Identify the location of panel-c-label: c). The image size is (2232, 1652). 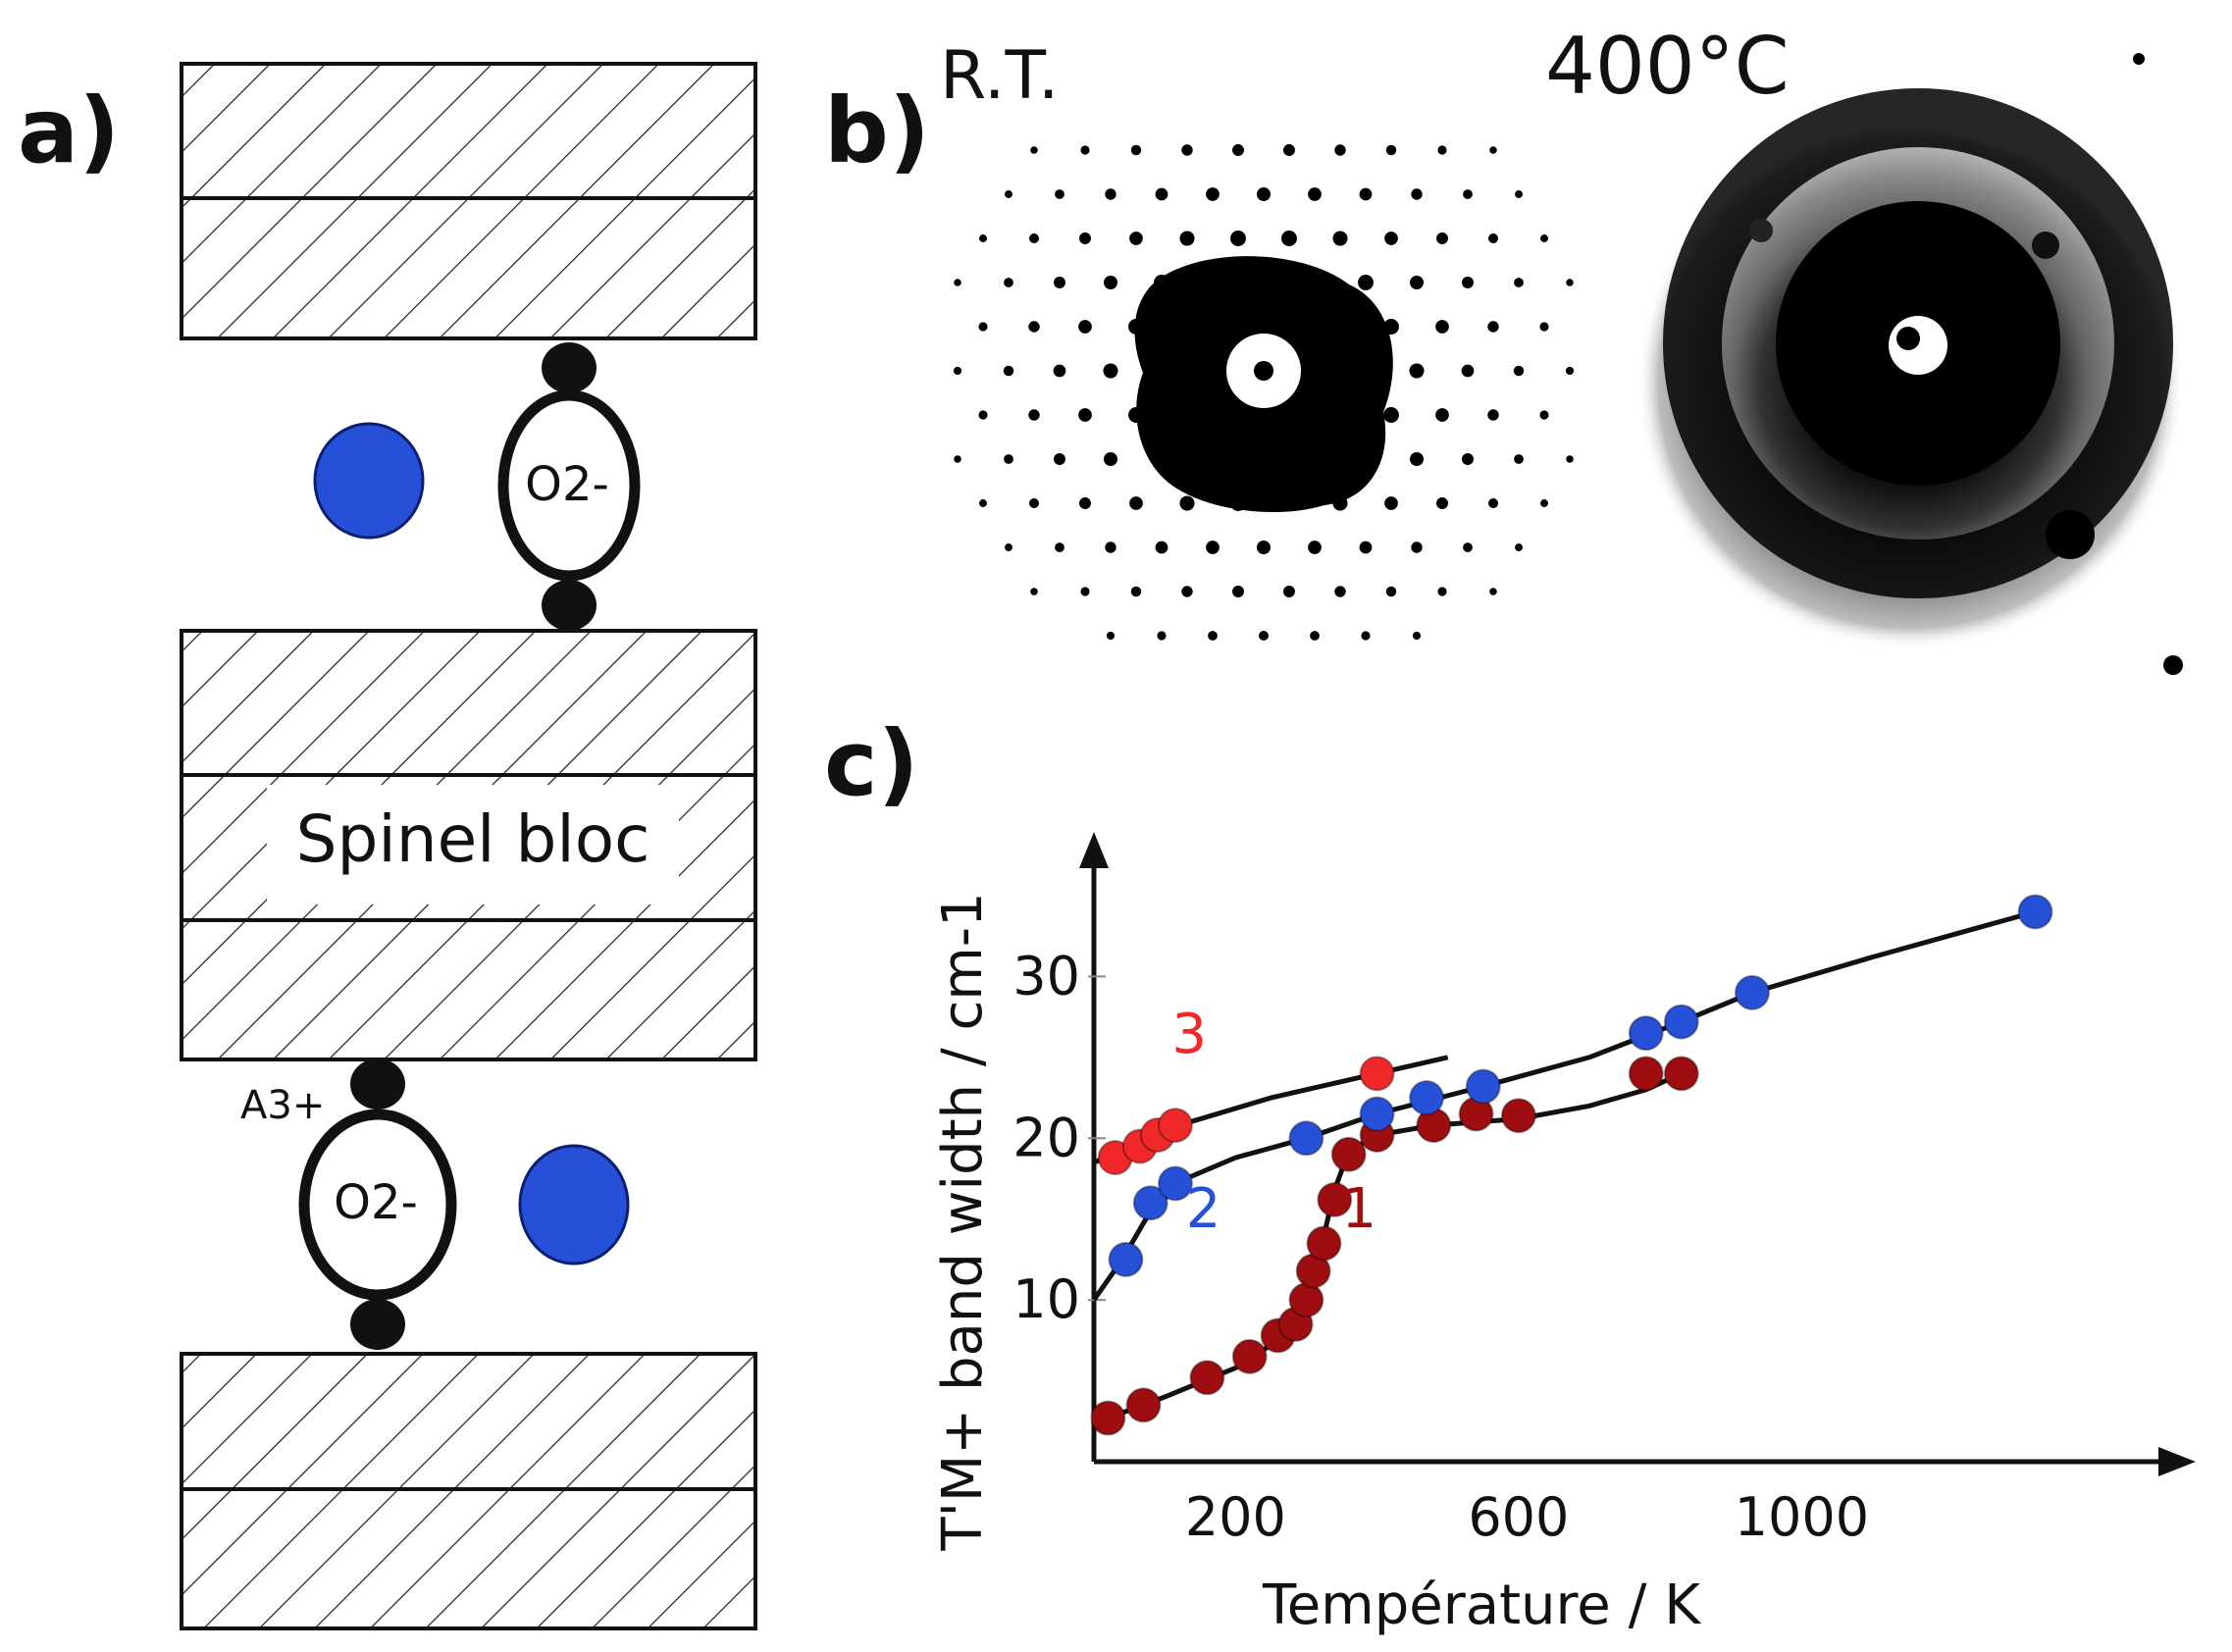
(871, 763).